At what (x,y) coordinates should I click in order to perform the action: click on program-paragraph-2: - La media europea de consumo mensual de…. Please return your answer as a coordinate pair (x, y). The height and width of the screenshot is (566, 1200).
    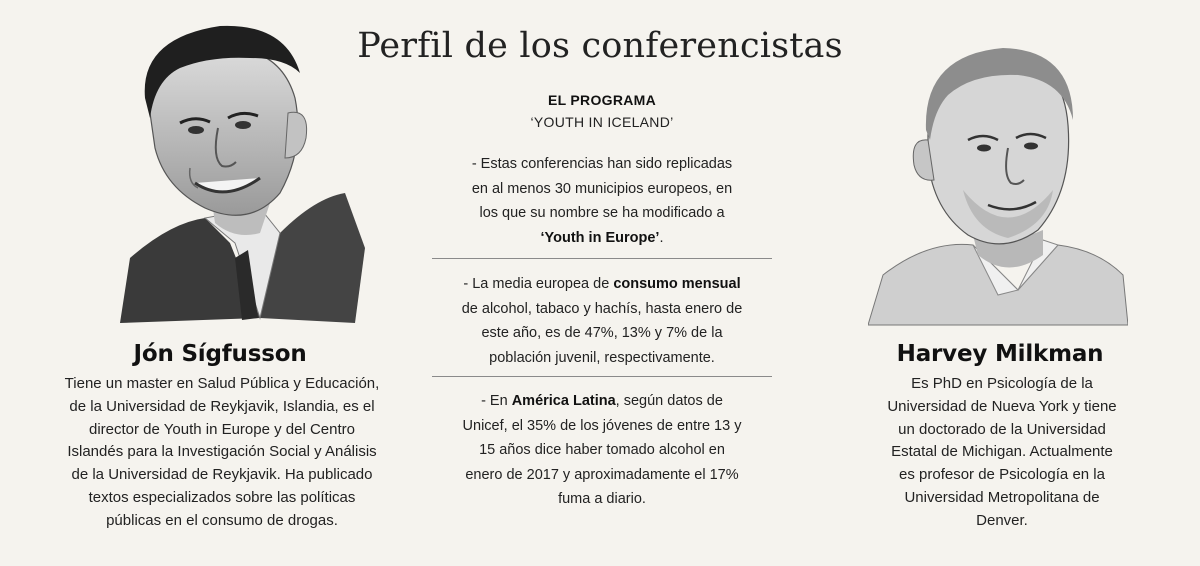
    Looking at the image, I should click on (602, 317).